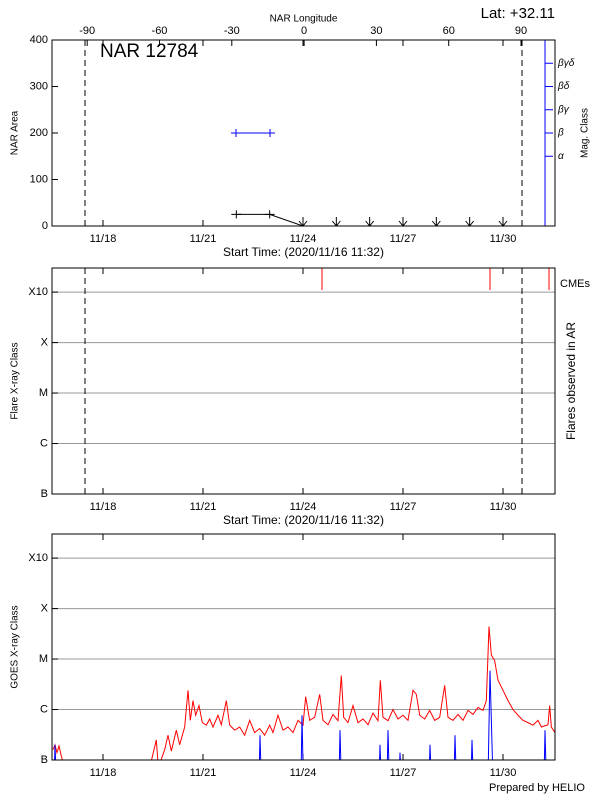  I want to click on x2-axis-label: NAR Longitude, so click(304, 19).